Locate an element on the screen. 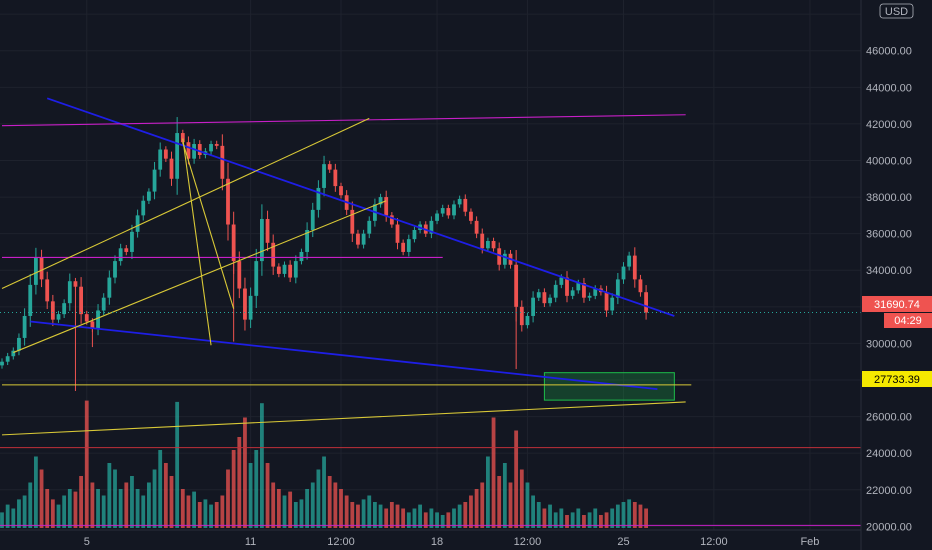 This screenshot has height=550, width=932. time-tick-label: 18 is located at coordinates (437, 542).